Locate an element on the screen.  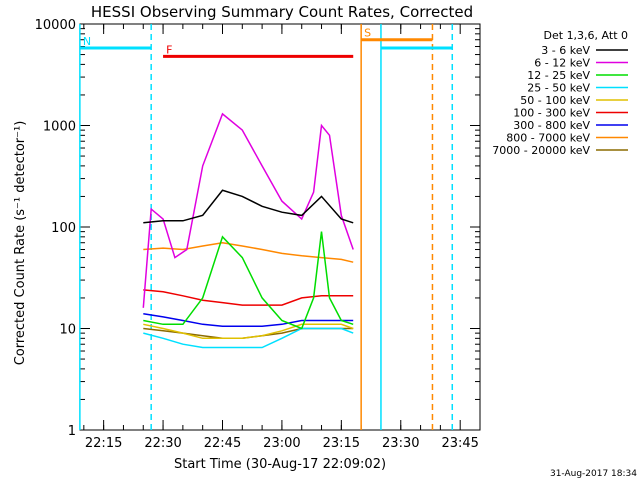
legend-label: 50 - 100 keV is located at coordinates (555, 100).